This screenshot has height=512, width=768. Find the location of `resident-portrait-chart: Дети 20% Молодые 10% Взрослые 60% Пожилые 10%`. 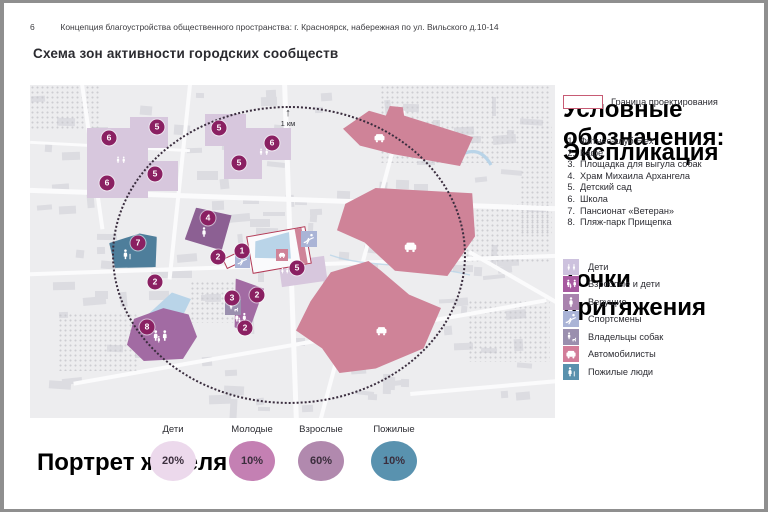

resident-portrait-chart: Дети 20% Молодые 10% Взрослые 60% Пожилые 10% is located at coordinates (280, 464).